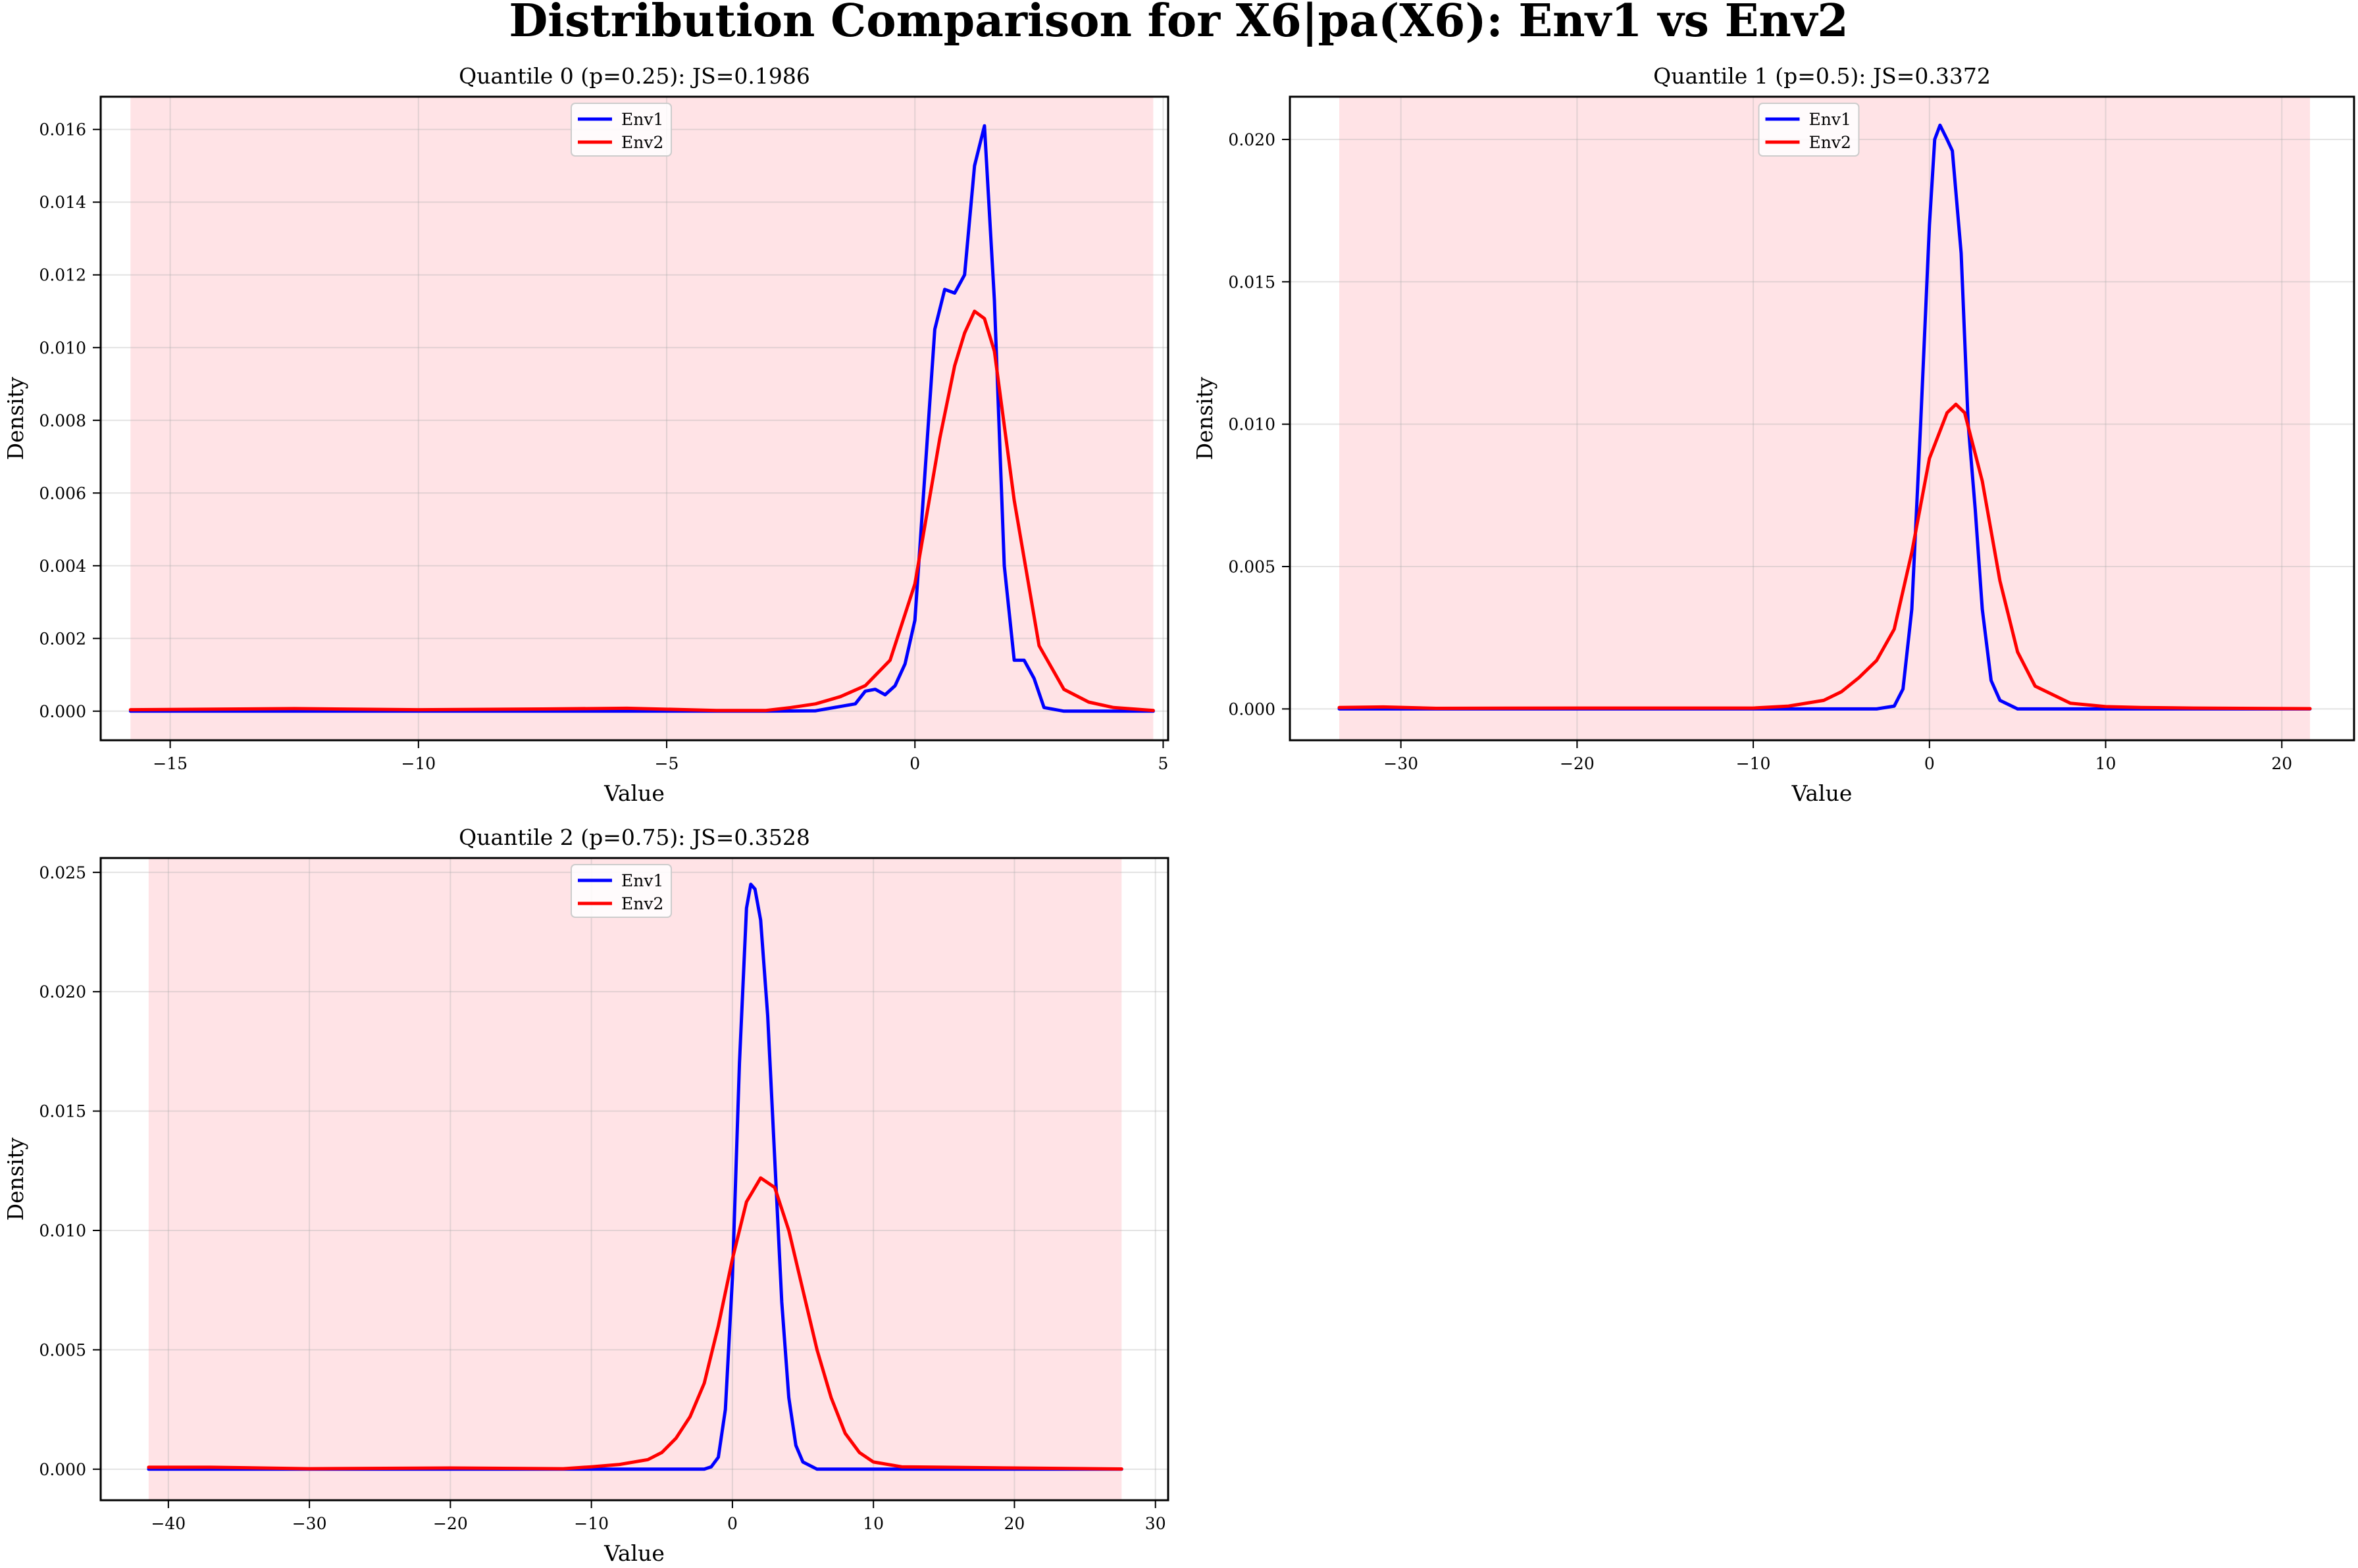 The height and width of the screenshot is (1568, 2358). What do you see at coordinates (1163, 763) in the screenshot?
I see `x-tick-label: 5` at bounding box center [1163, 763].